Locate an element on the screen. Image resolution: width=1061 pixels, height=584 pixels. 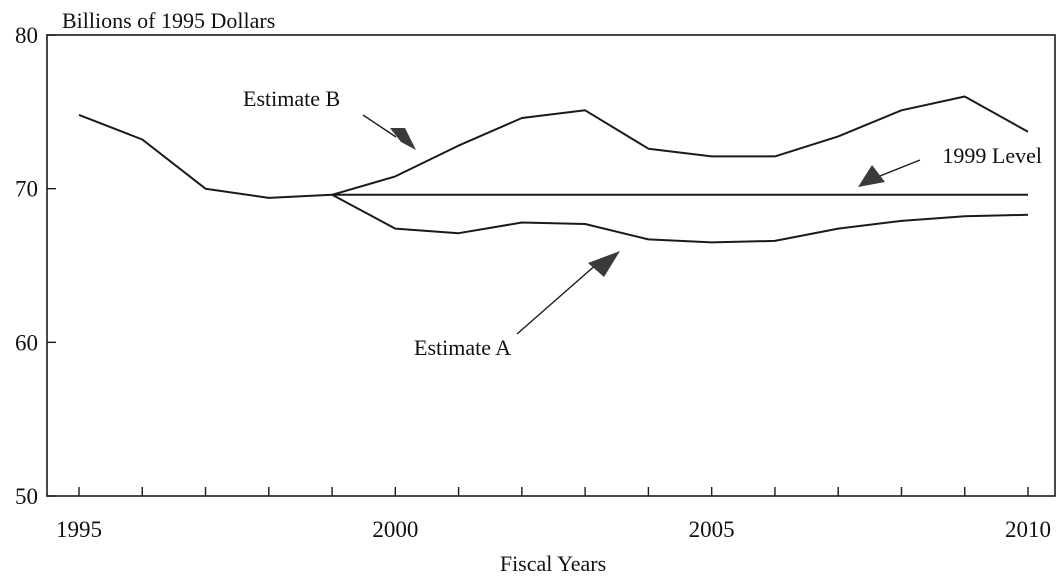
annotation-label-estimate-b: Estimate B is located at coordinates (291, 98).